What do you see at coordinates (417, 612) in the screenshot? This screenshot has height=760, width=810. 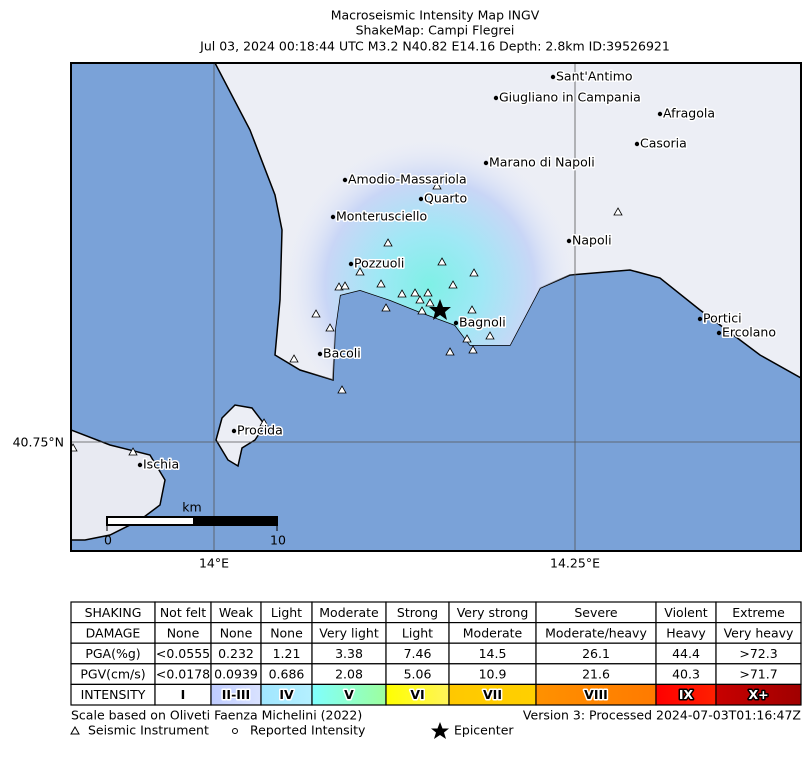 I see `table-text: Strong` at bounding box center [417, 612].